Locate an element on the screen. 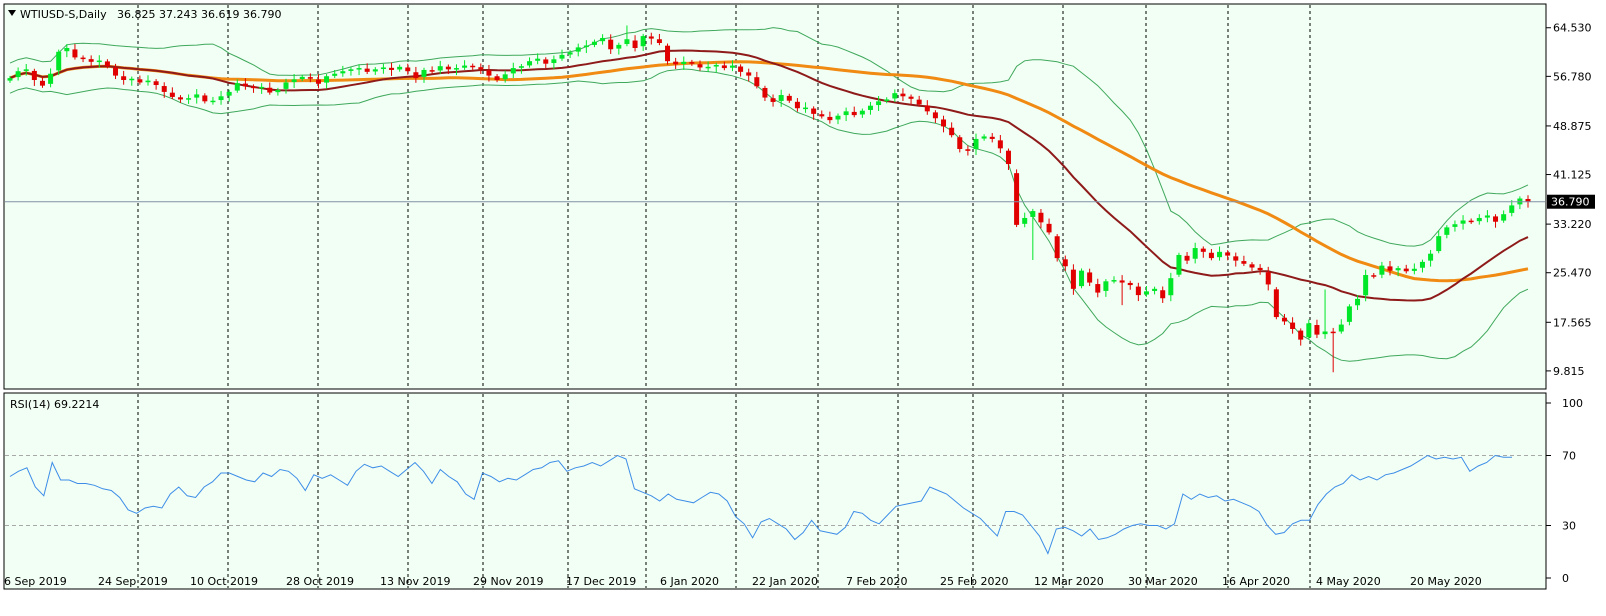 The height and width of the screenshot is (616, 1606). current-price-badge is located at coordinates (1571, 201).